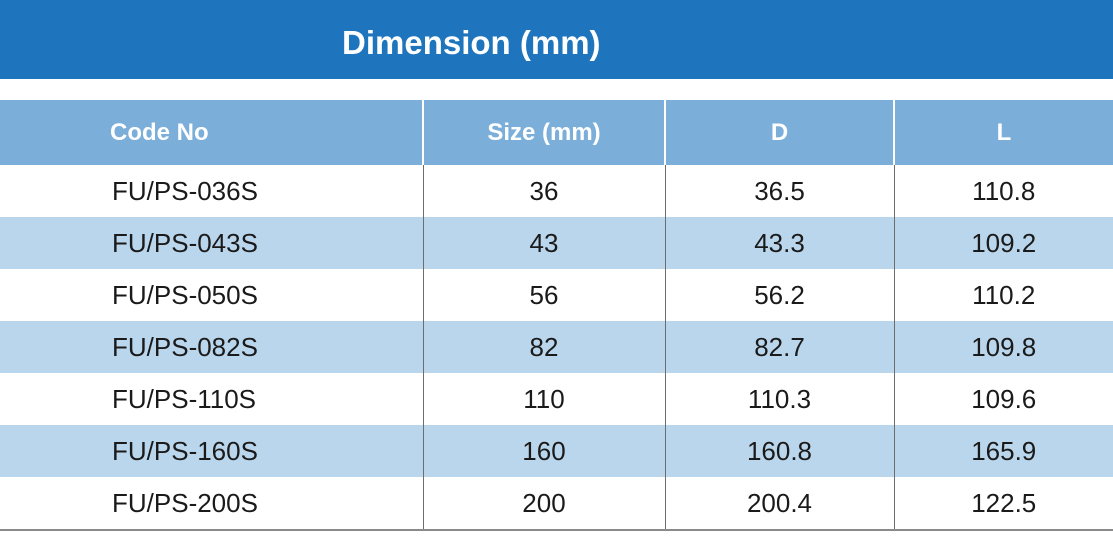 The height and width of the screenshot is (544, 1113). What do you see at coordinates (543, 504) in the screenshot?
I see `cell-size: 200` at bounding box center [543, 504].